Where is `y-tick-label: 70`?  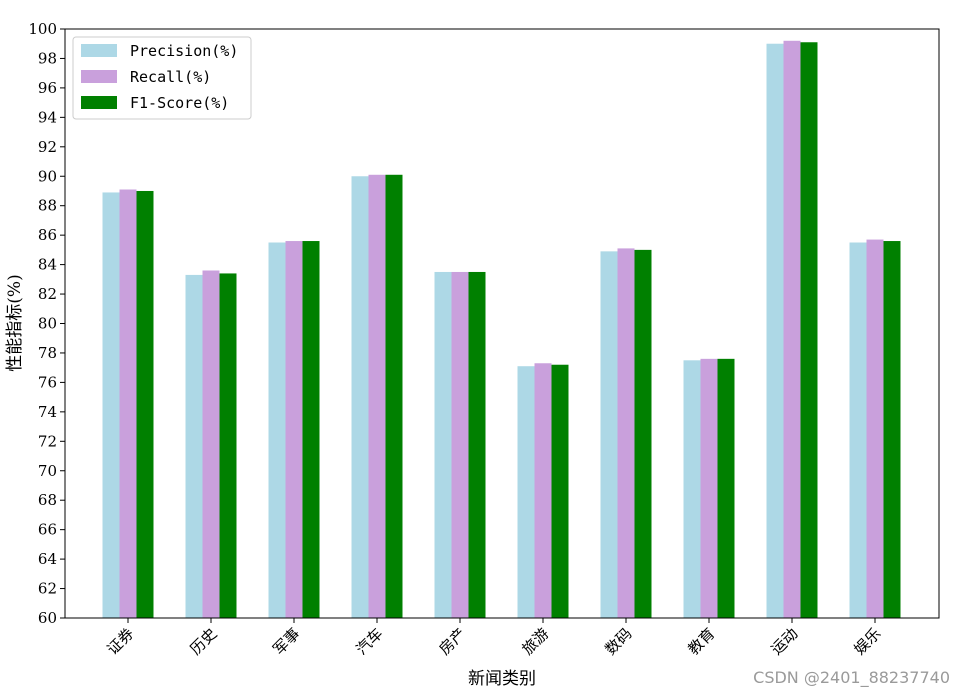 y-tick-label: 70 is located at coordinates (47, 471).